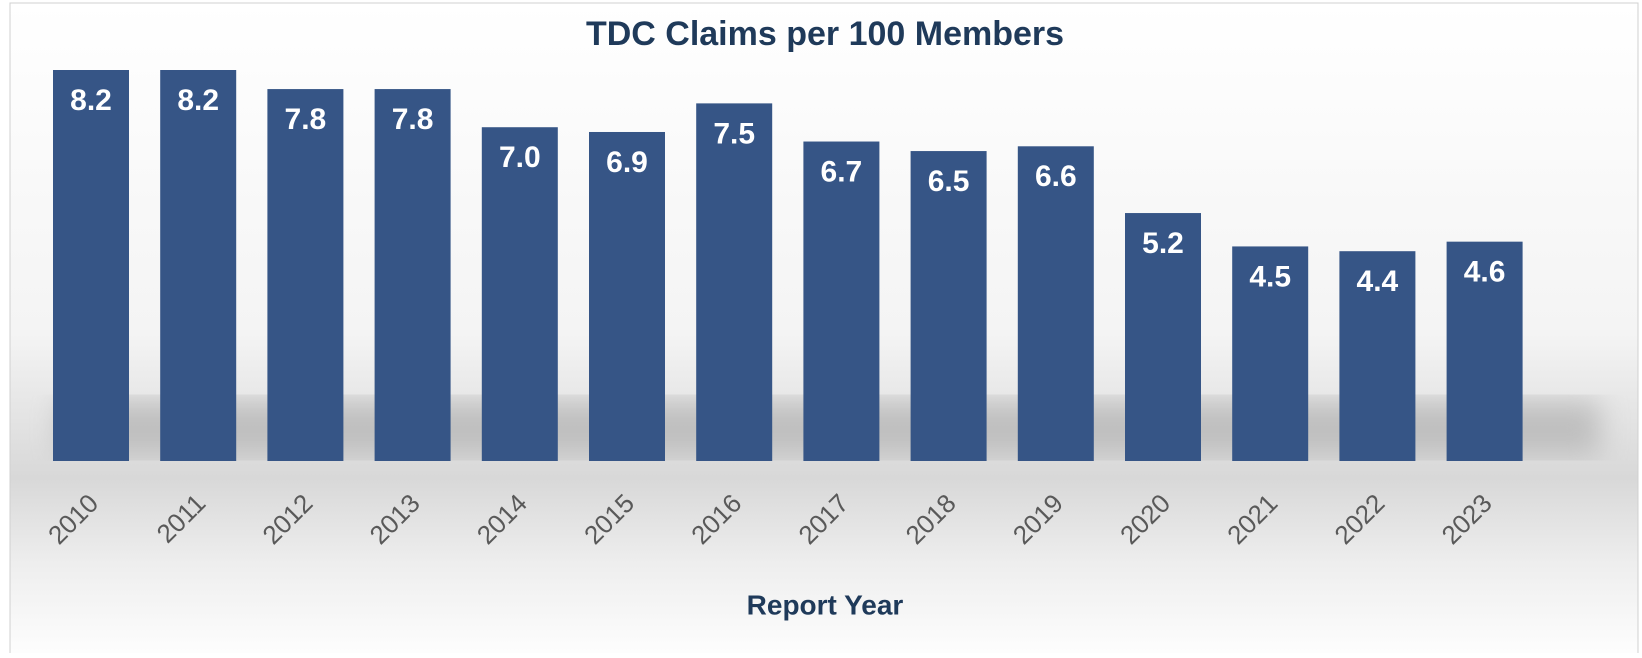 Image resolution: width=1642 pixels, height=658 pixels. I want to click on data-label: 5.2, so click(1163, 243).